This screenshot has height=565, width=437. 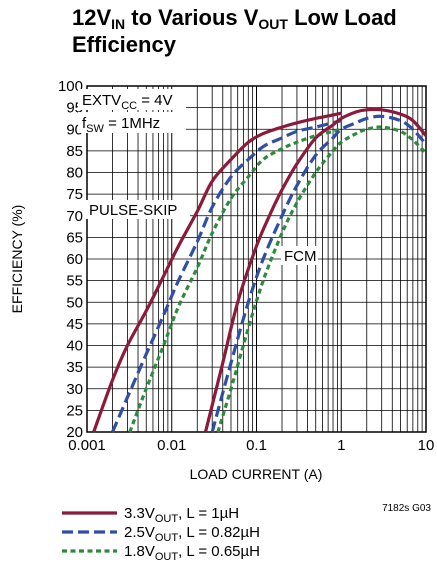 I want to click on y-tick-label: 55, so click(x=74, y=281).